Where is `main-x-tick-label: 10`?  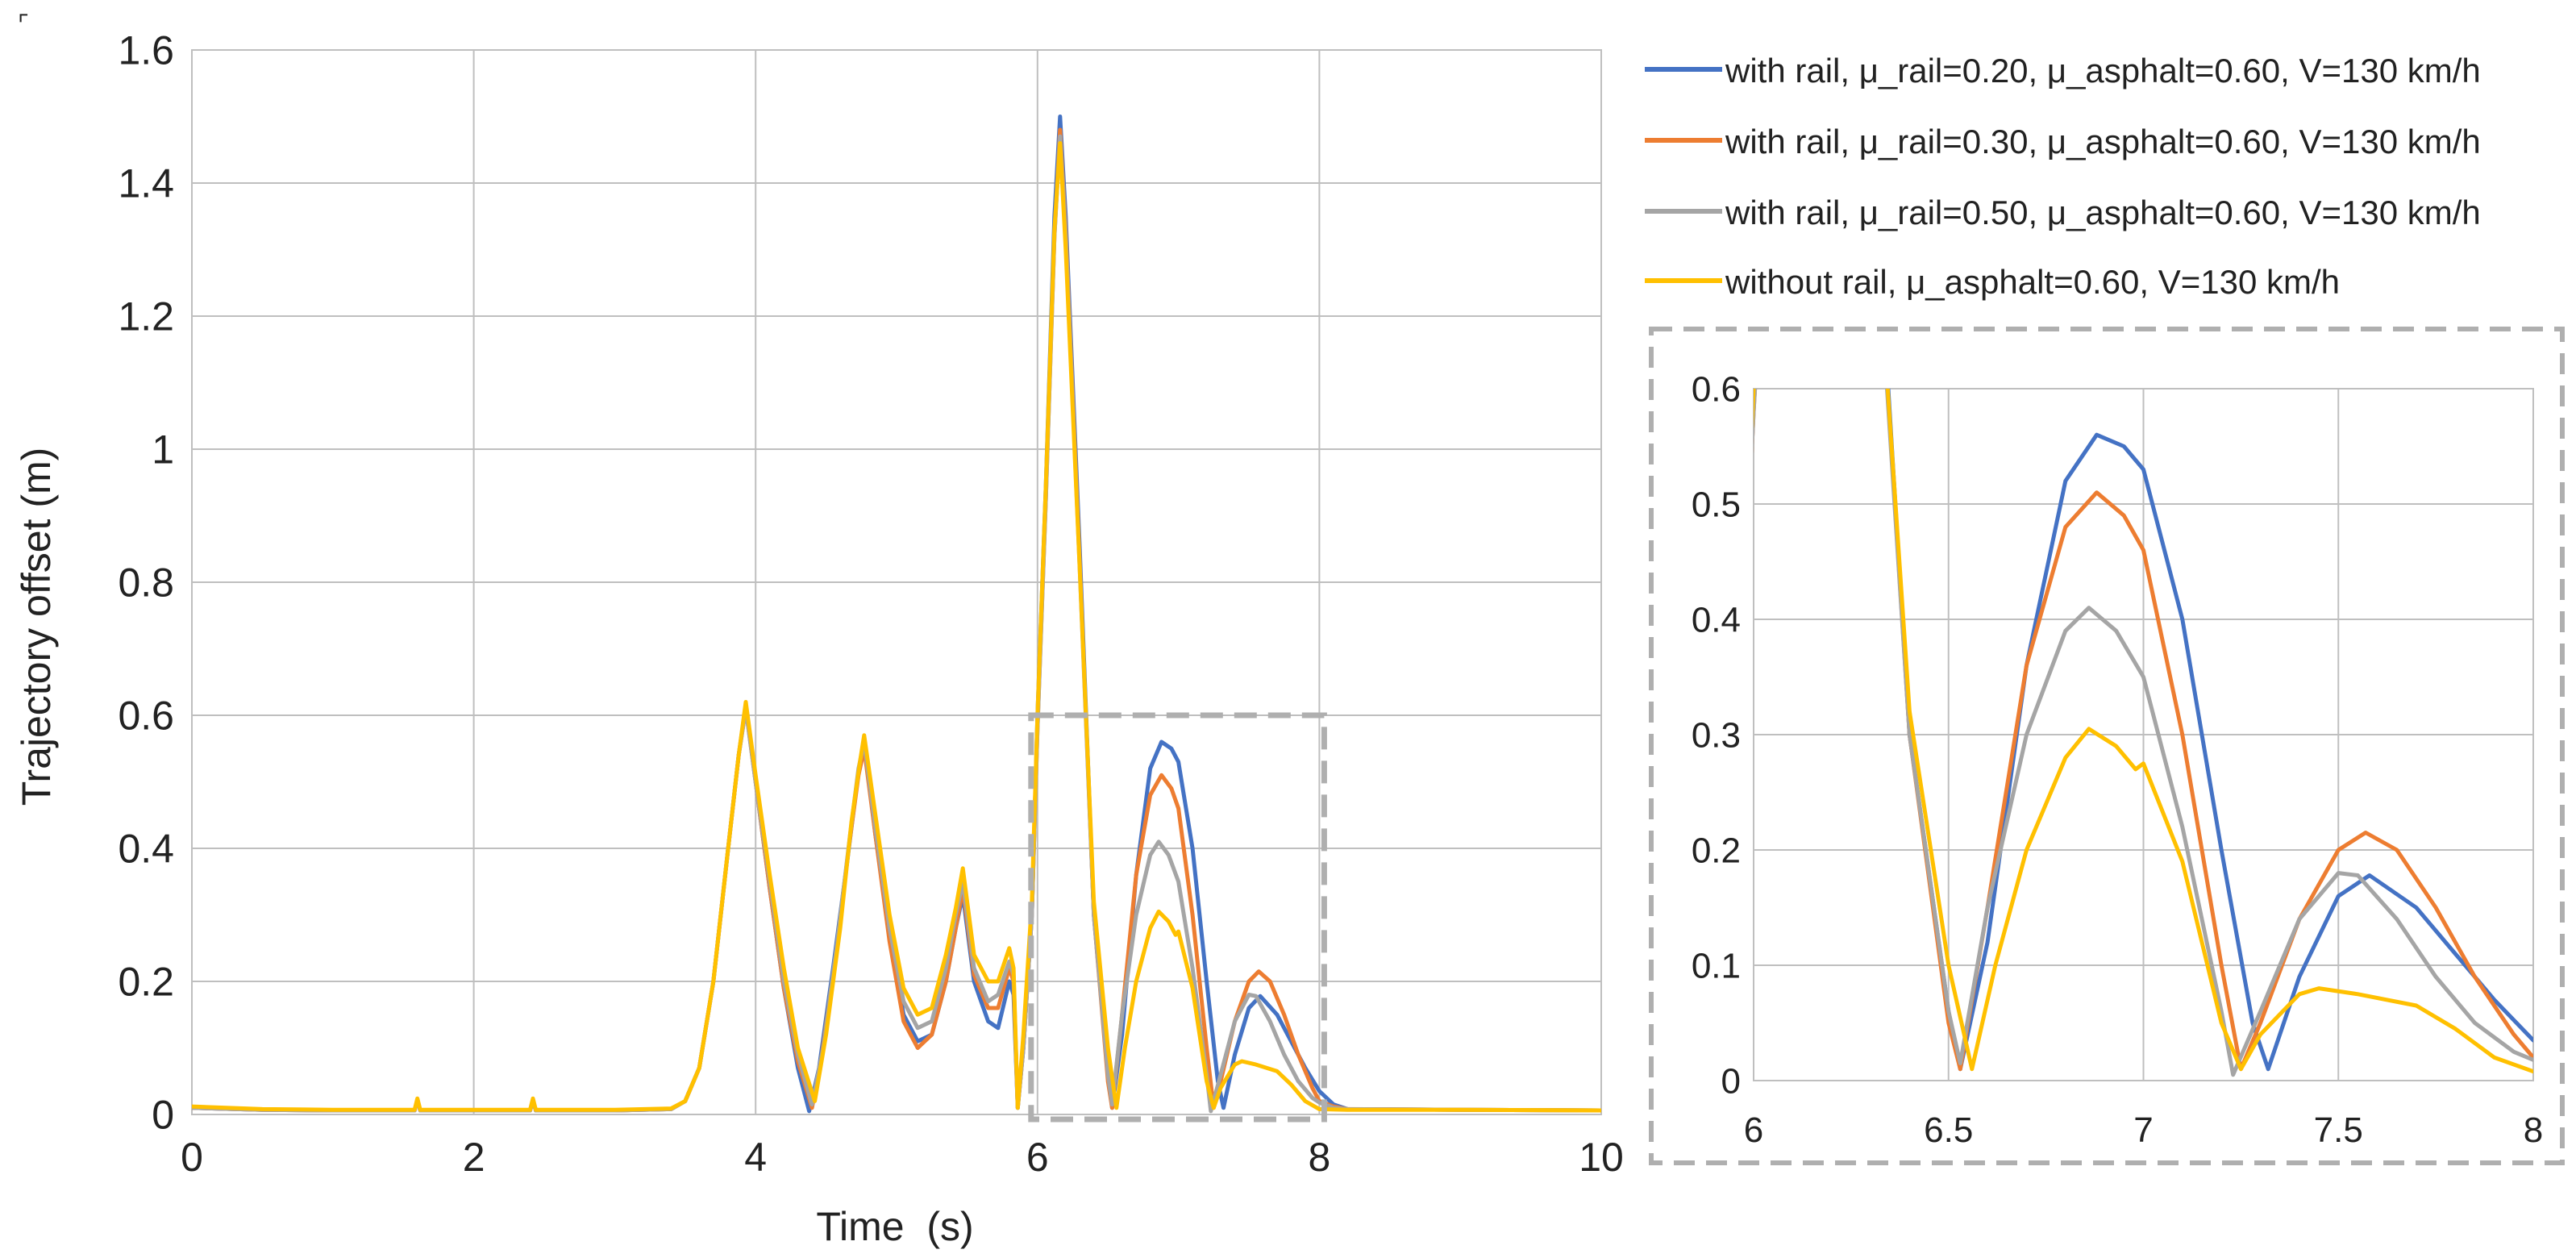 main-x-tick-label: 10 is located at coordinates (1602, 1157).